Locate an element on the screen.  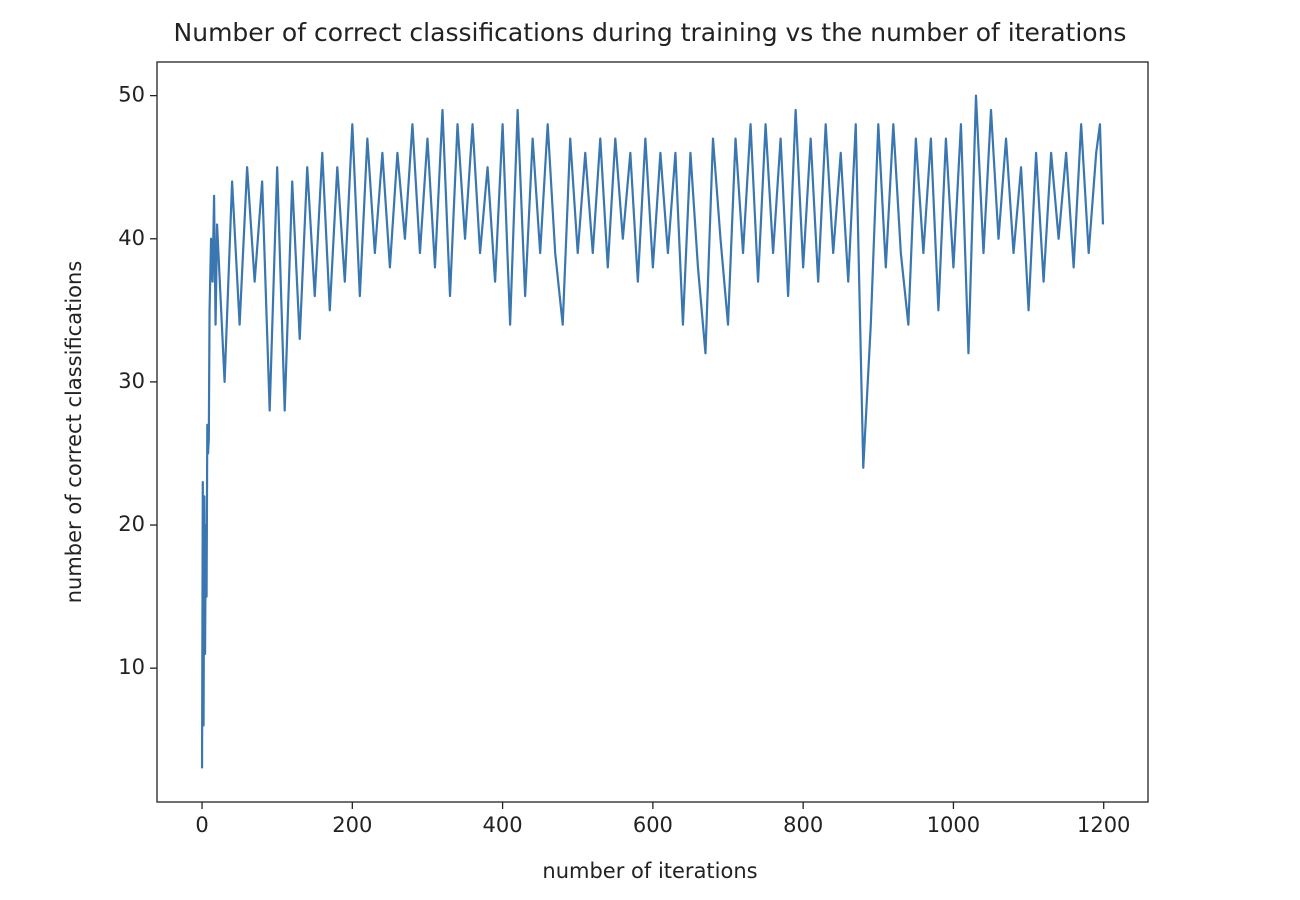
x-tick-label: 1000 is located at coordinates (953, 825).